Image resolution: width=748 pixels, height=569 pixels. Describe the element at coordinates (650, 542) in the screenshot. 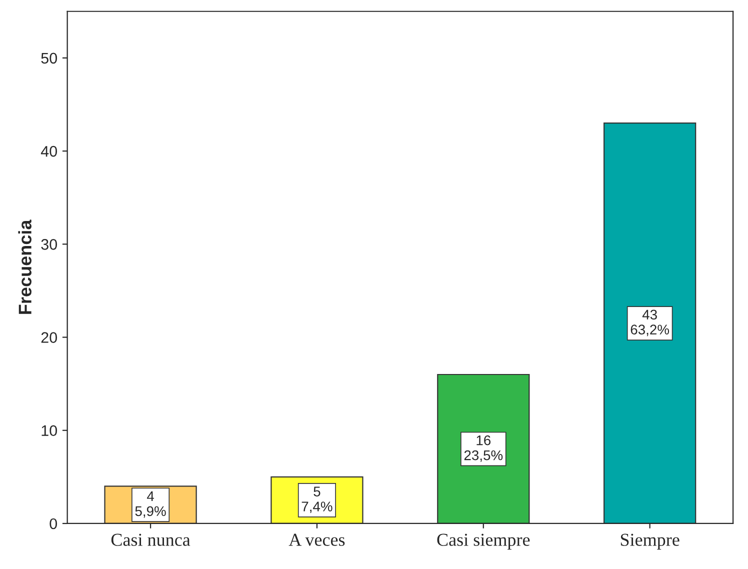

I see `x-tick-label: Siempre` at that location.